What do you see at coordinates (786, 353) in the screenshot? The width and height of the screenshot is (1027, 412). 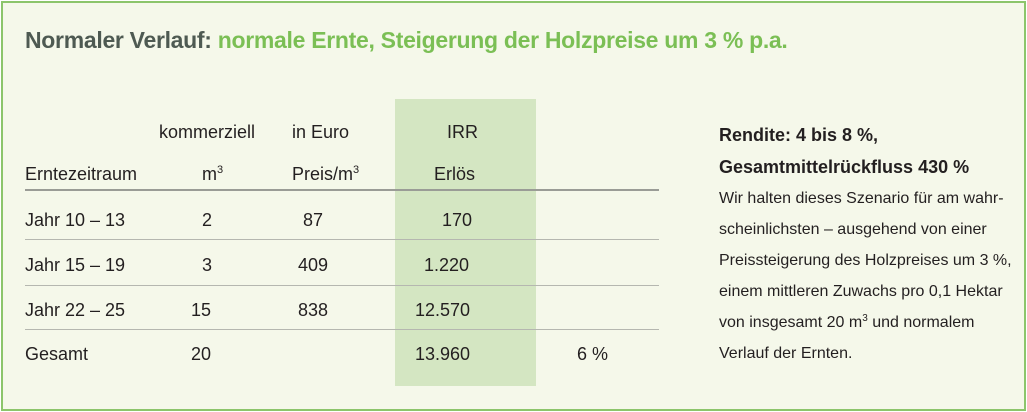 I see `description-line-6: Verlauf der Ernten.` at bounding box center [786, 353].